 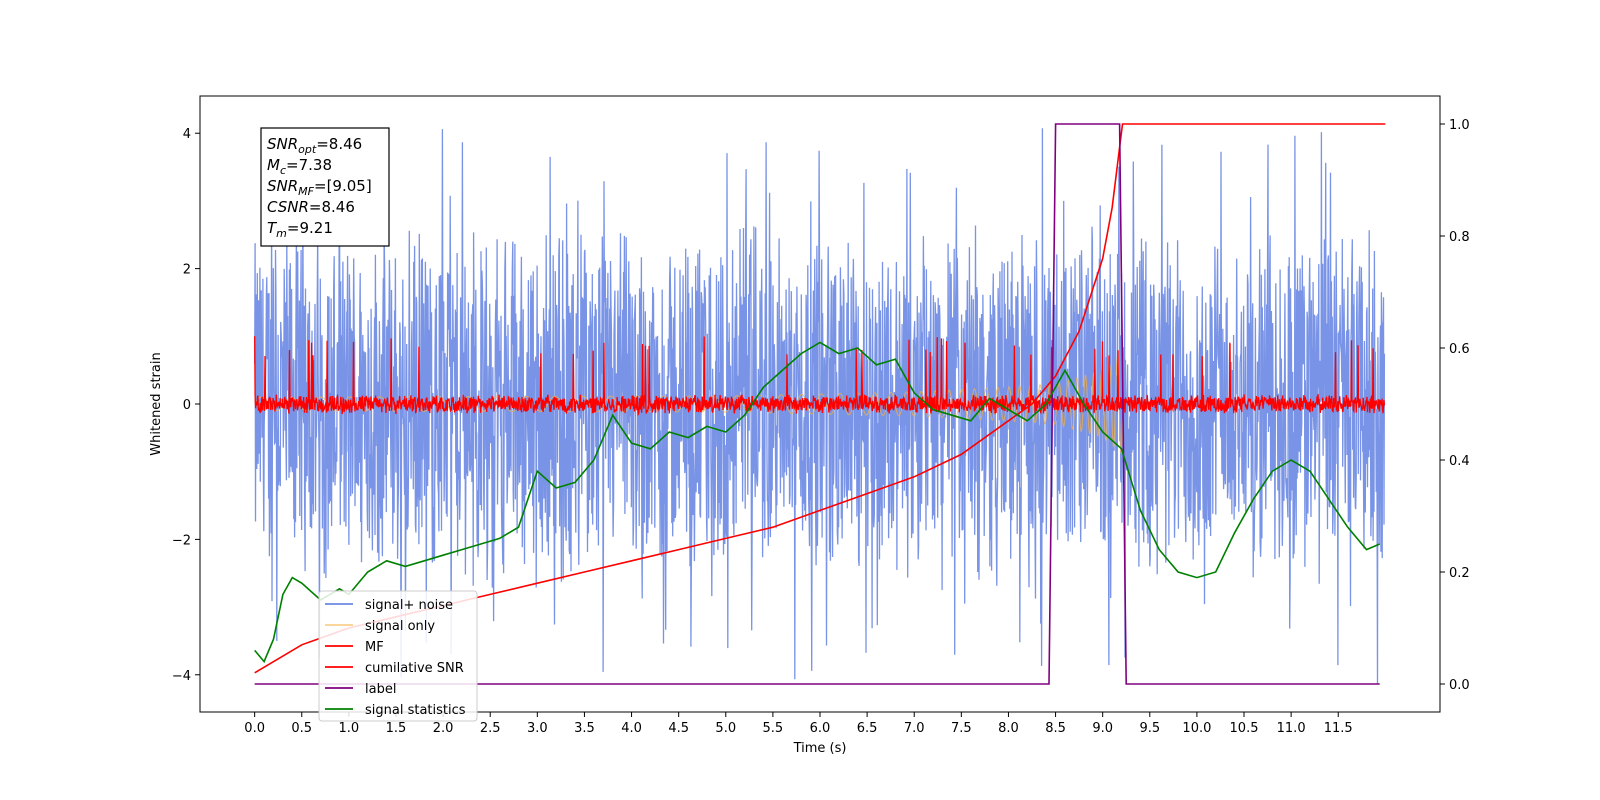 I want to click on x-tick-label: 11.0, so click(x=1291, y=728).